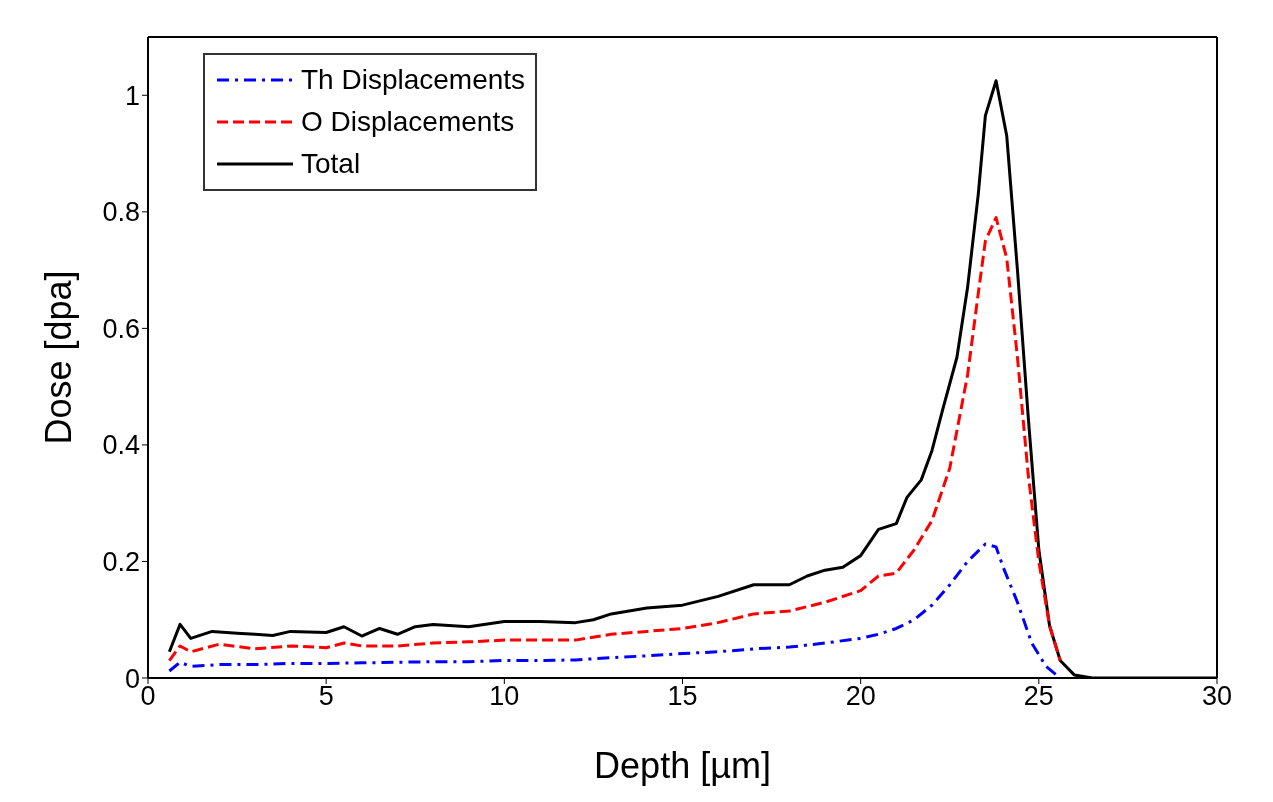 Image resolution: width=1273 pixels, height=802 pixels. I want to click on y-tick-label: 0.8, so click(121, 212).